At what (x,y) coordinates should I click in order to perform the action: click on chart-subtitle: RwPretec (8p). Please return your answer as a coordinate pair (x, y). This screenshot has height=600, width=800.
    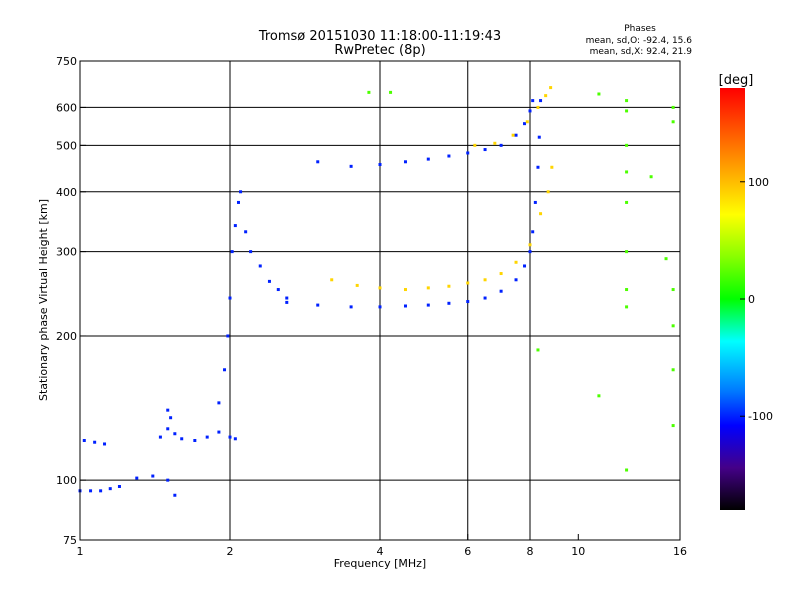
    Looking at the image, I should click on (379, 50).